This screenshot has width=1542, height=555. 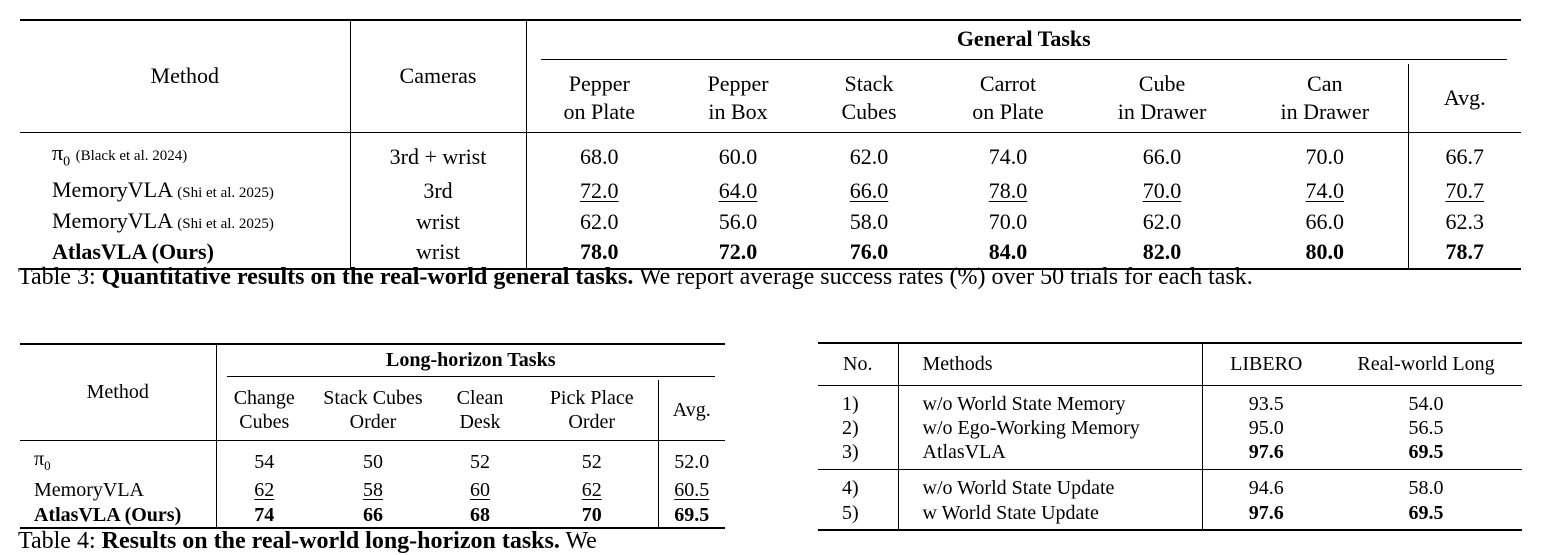 What do you see at coordinates (1426, 427) in the screenshot?
I see `real-world-cell: 56.5` at bounding box center [1426, 427].